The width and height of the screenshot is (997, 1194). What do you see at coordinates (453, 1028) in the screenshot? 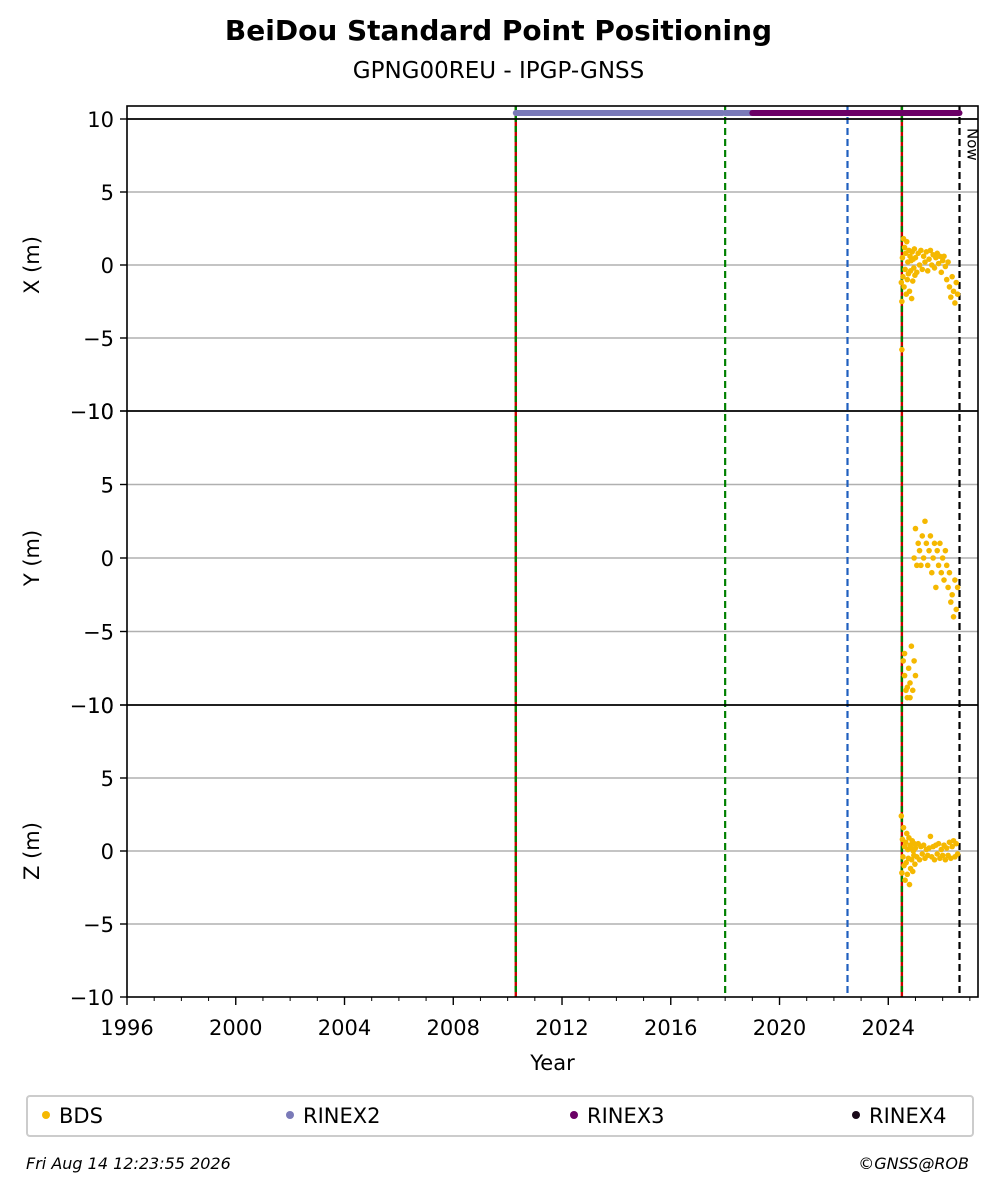
I see `xtick-label: 2008` at bounding box center [453, 1028].